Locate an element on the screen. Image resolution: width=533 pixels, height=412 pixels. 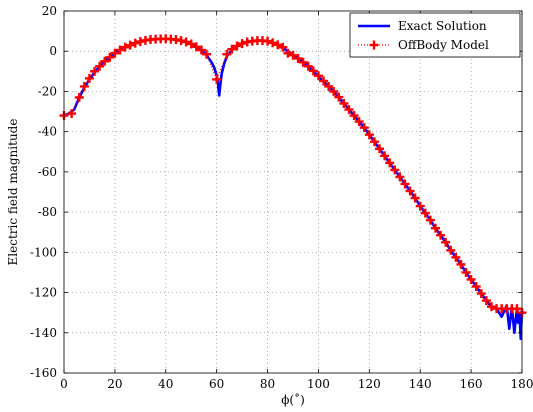
legend-box is located at coordinates (435, 35).